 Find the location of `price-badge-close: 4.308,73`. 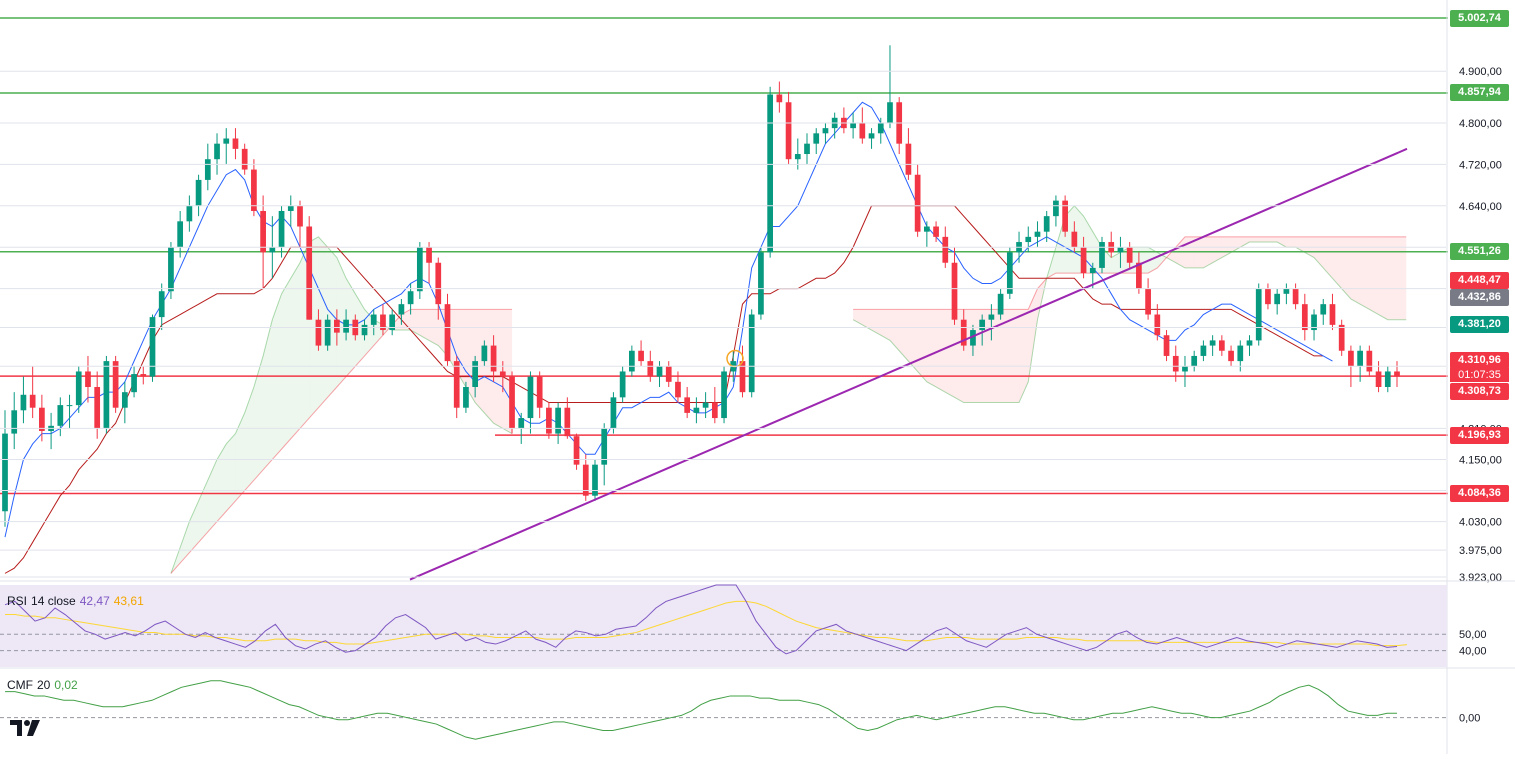

price-badge-close: 4.308,73 is located at coordinates (1479, 391).